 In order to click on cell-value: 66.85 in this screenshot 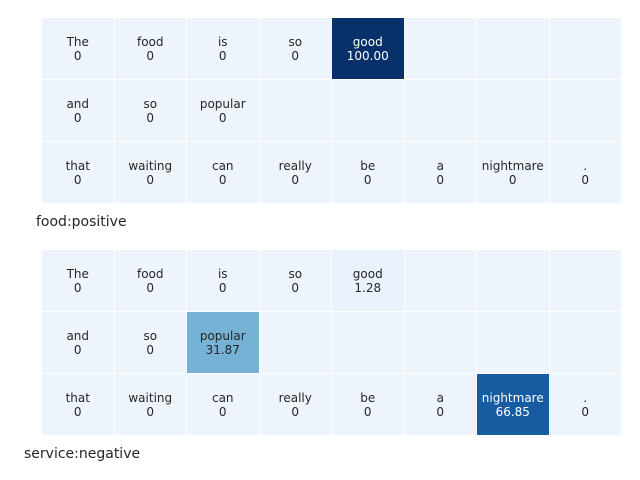, I will do `click(512, 411)`.